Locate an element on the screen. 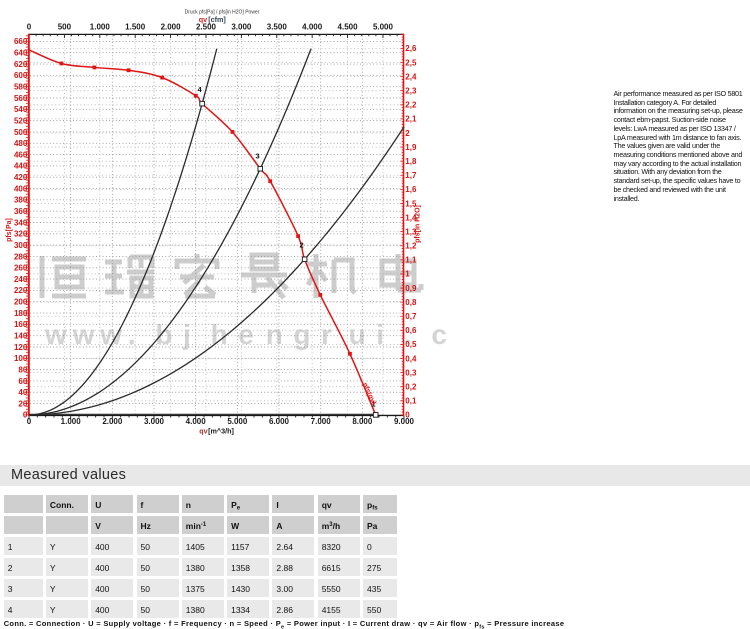  svg-text: 220 is located at coordinates (21, 290).